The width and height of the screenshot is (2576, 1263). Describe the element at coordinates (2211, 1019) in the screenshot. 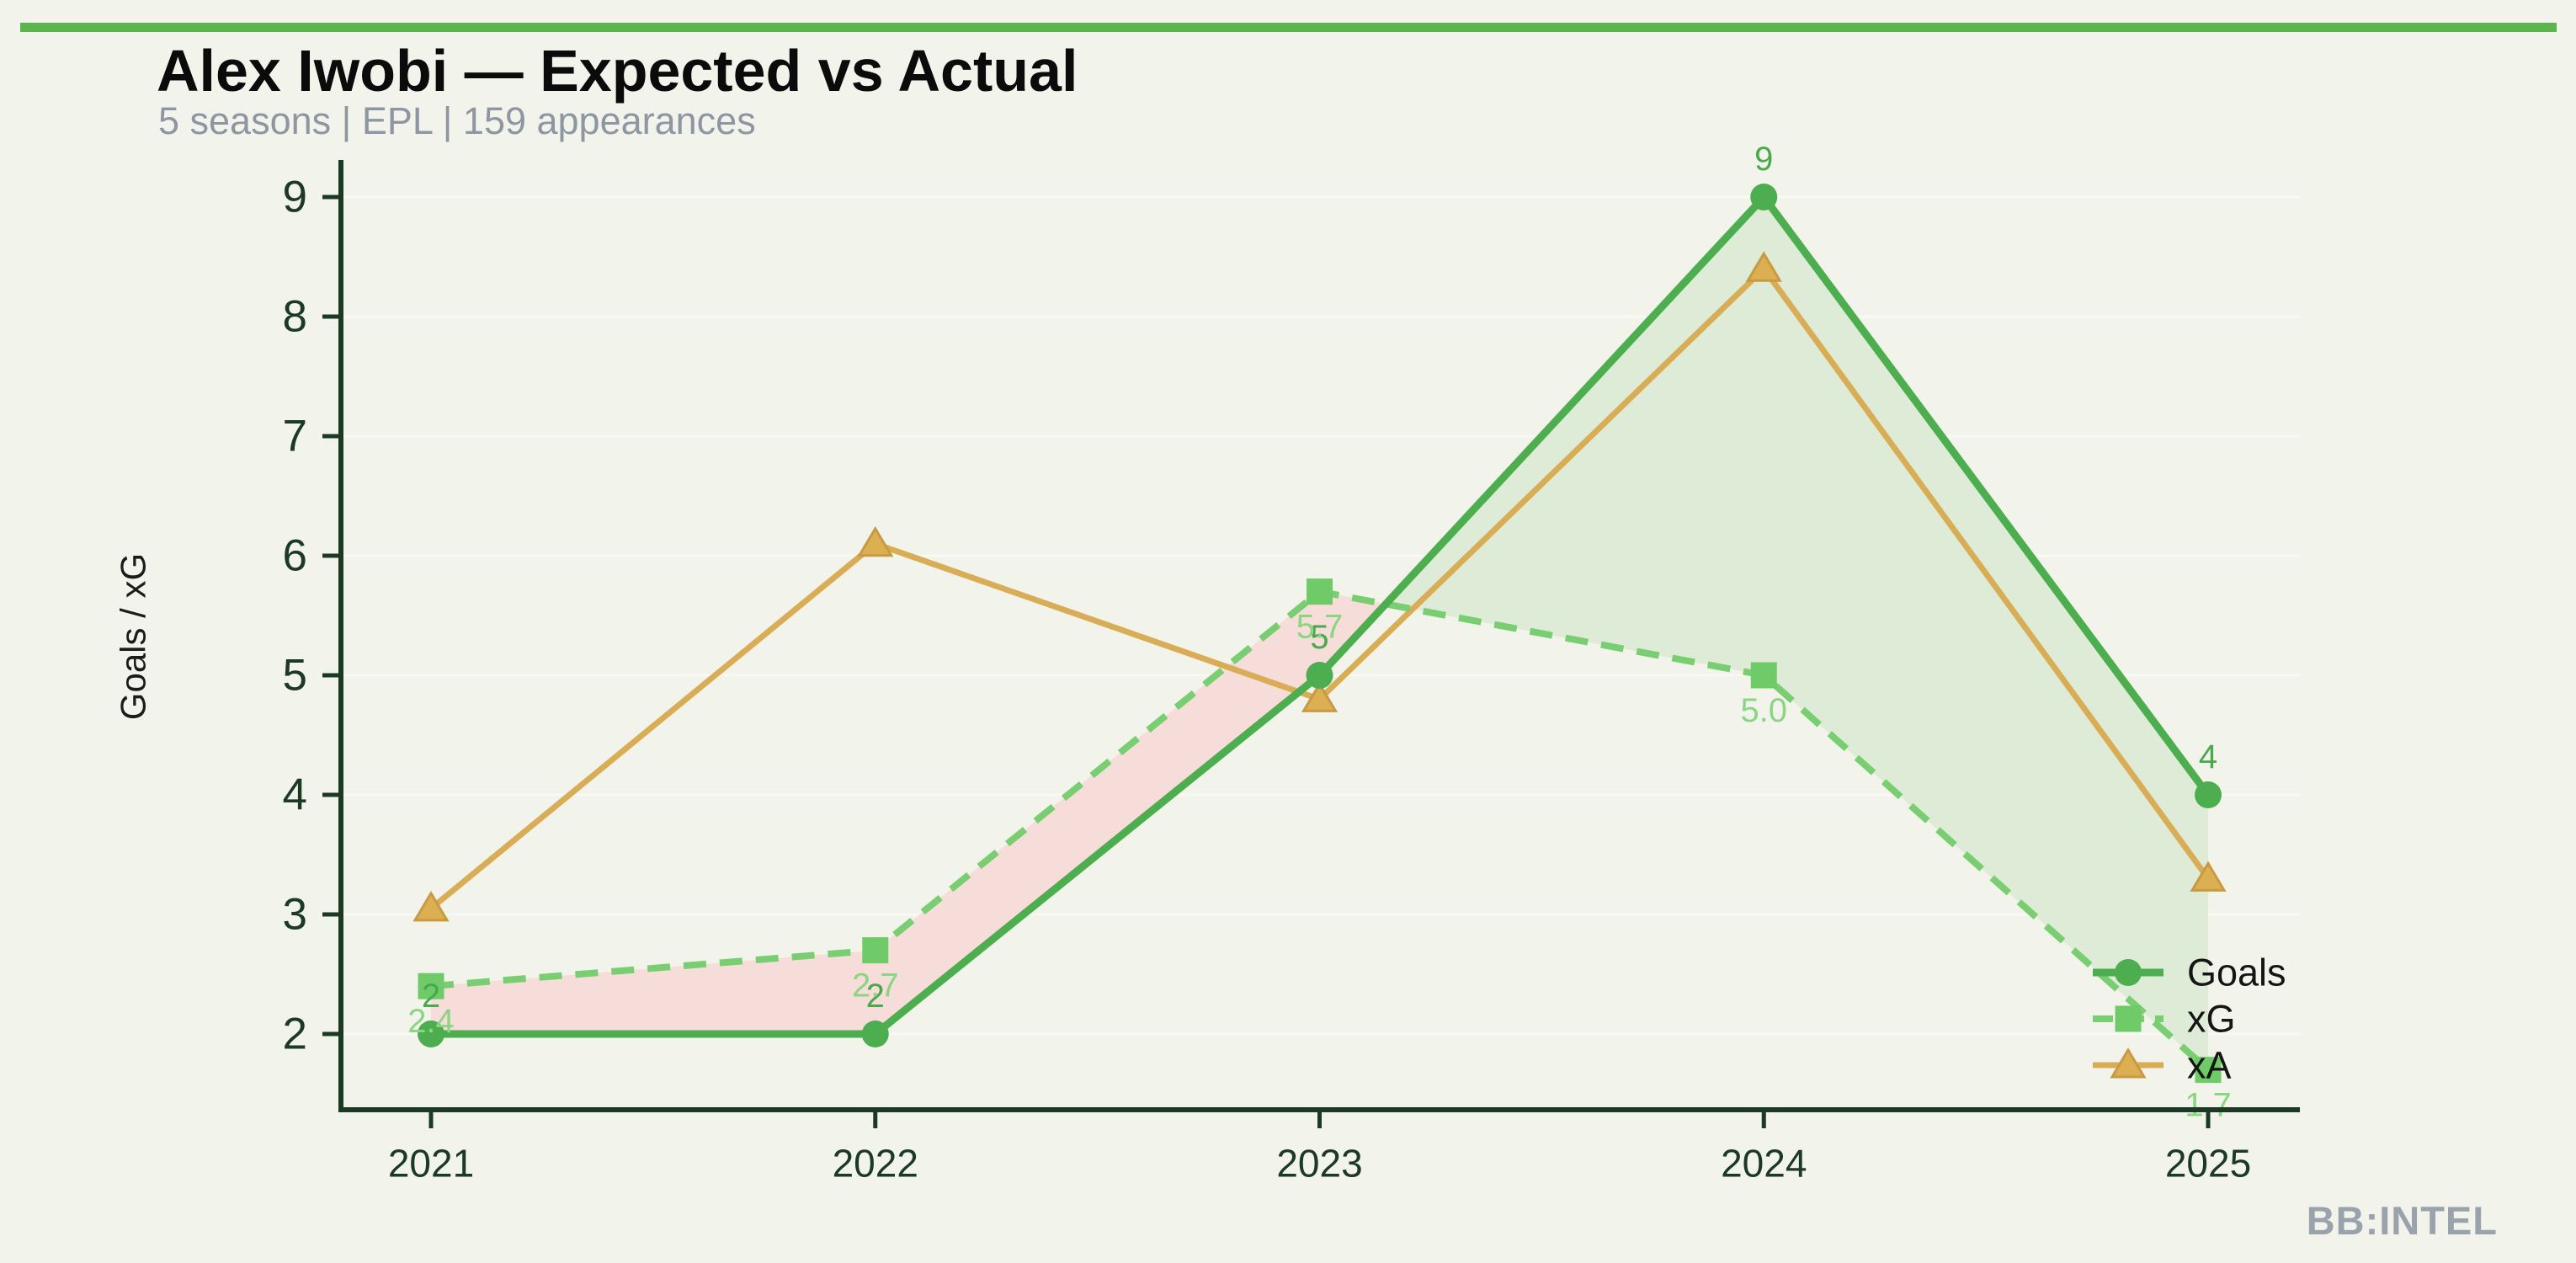

I see `legend-label: xG` at that location.